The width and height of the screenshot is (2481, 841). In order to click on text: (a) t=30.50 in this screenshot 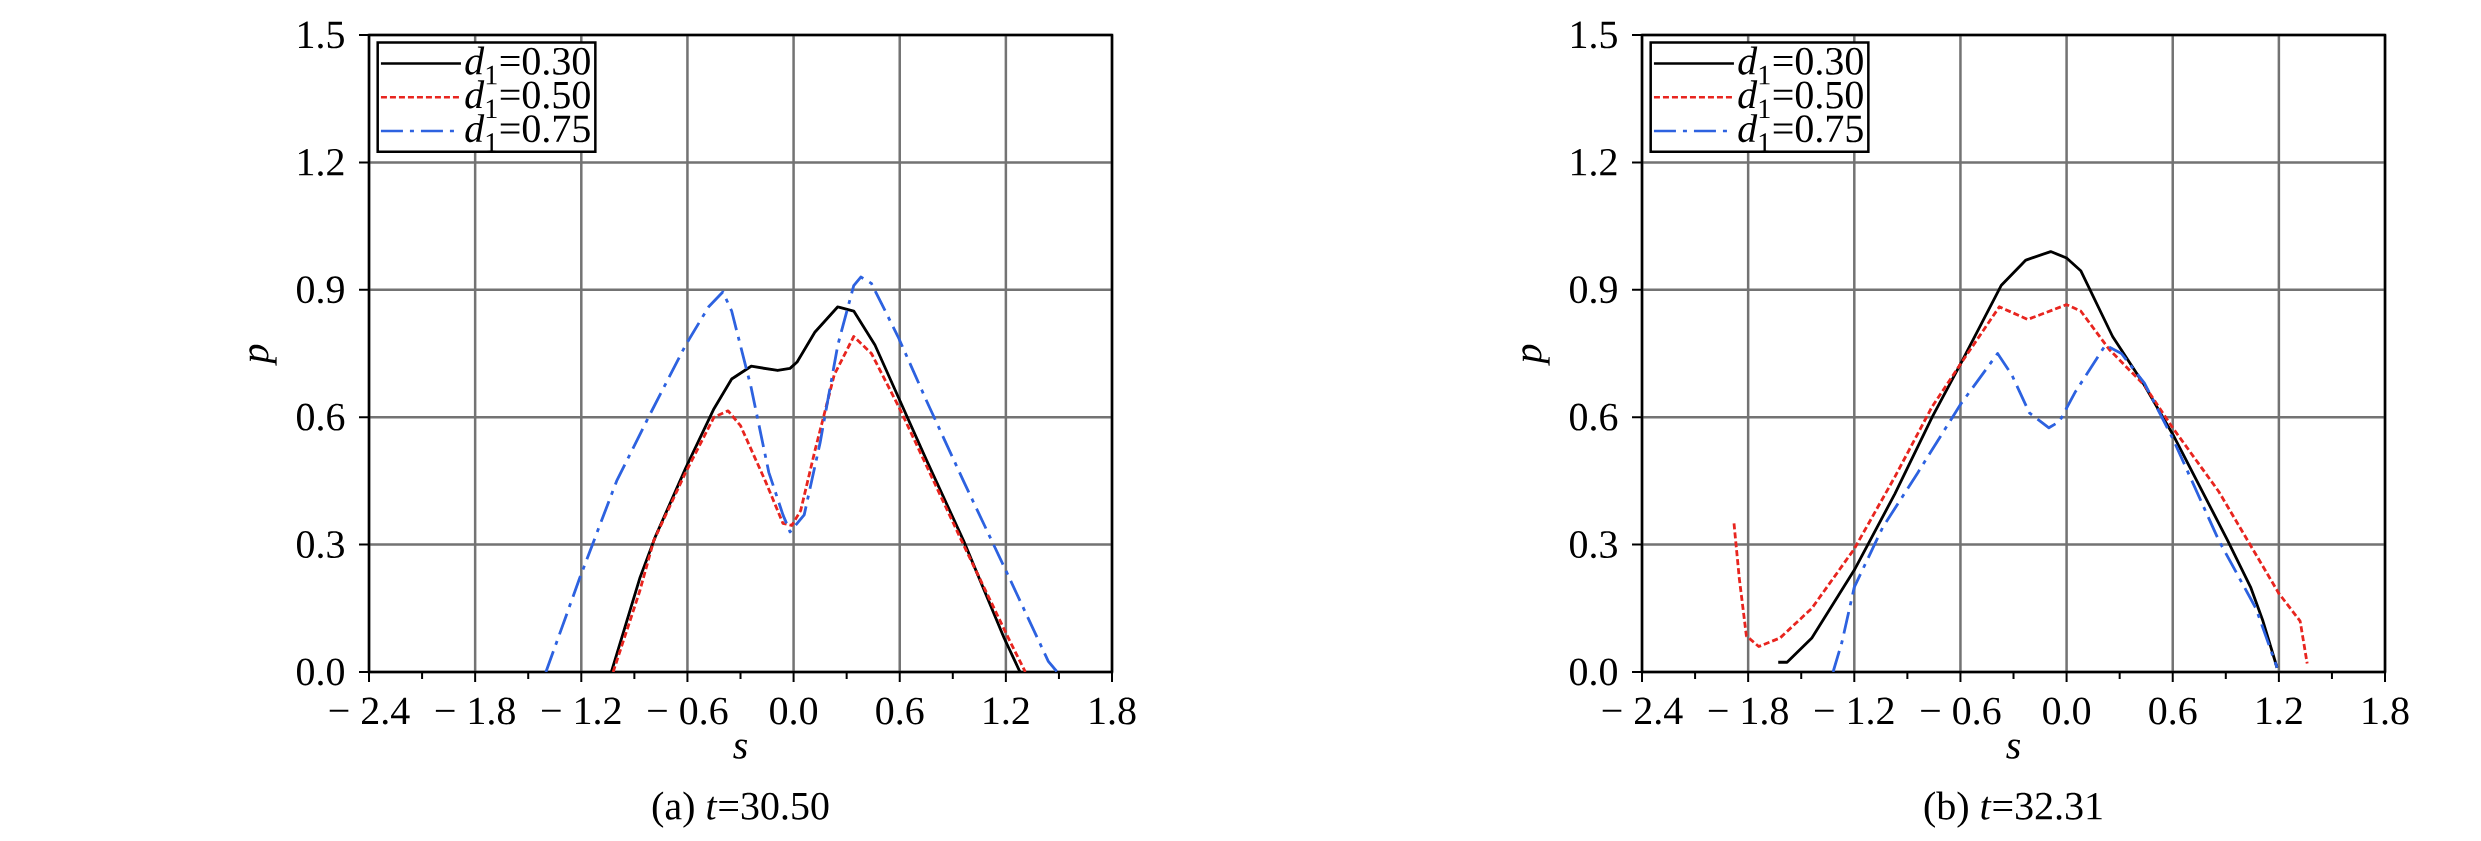, I will do `click(740, 809)`.